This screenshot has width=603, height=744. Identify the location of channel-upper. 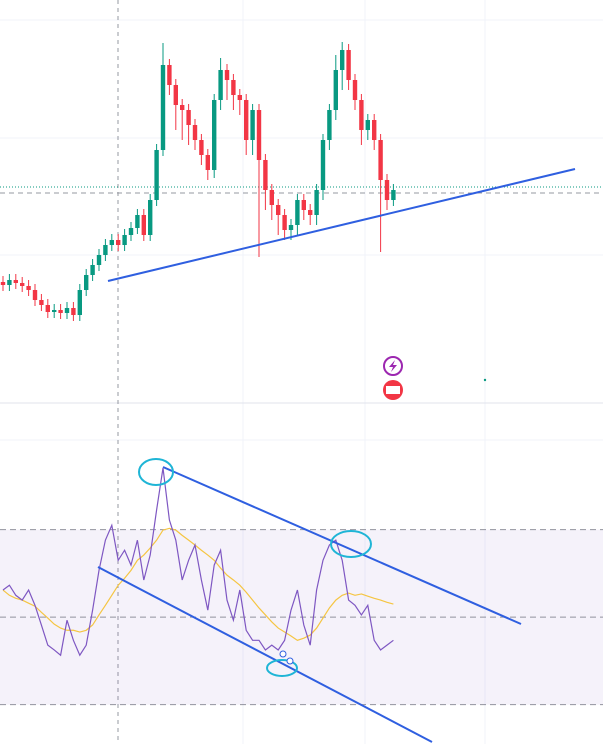
(342, 545).